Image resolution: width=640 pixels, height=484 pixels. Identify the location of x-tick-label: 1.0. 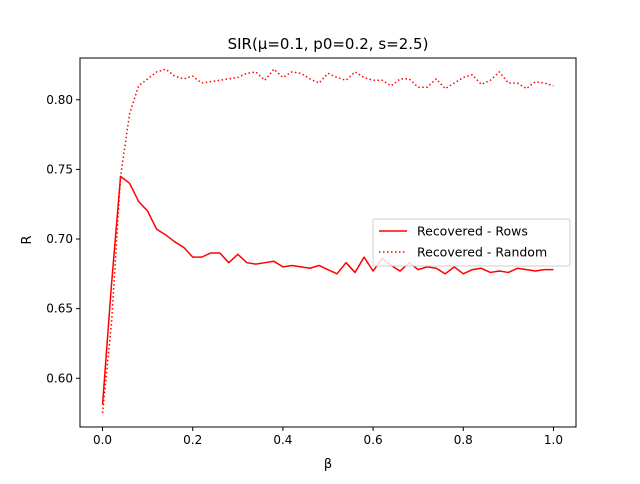
(553, 440).